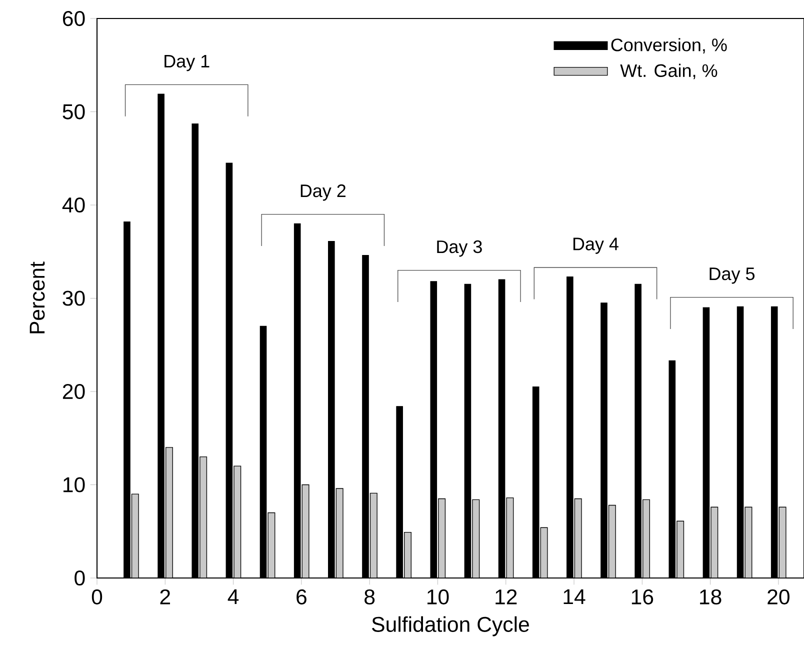 This screenshot has width=804, height=672. I want to click on y-tick-label: 20, so click(73, 392).